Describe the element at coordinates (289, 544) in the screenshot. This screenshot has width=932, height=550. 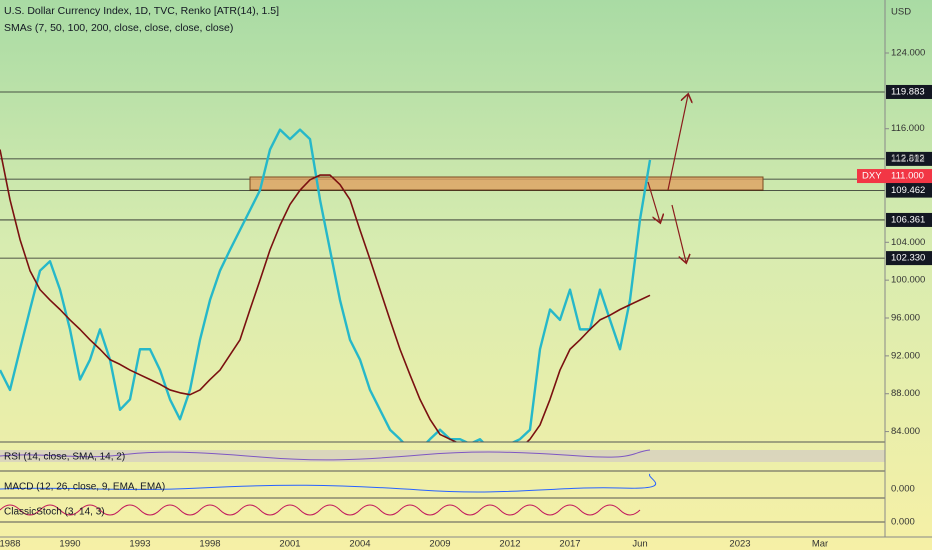
I see `x-tick-label: 2001` at that location.